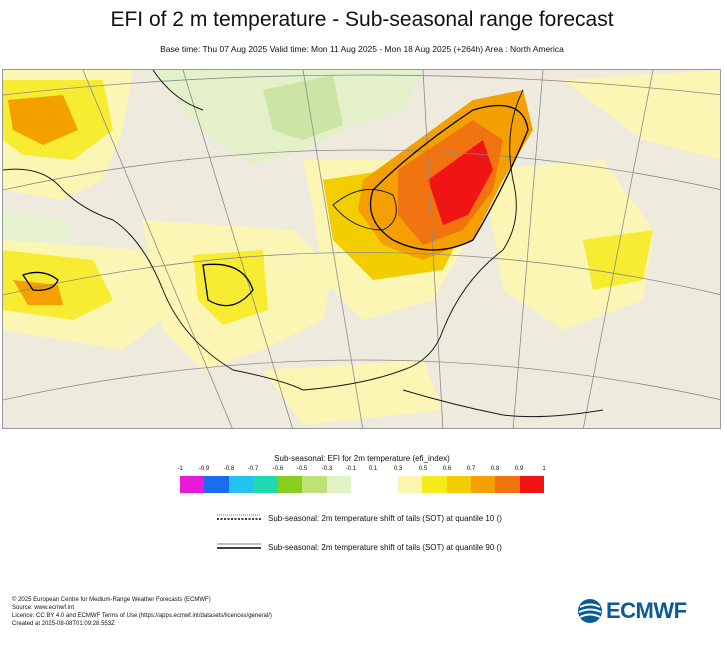 Image resolution: width=724 pixels, height=649 pixels. I want to click on ecmwf-logo-icon, so click(590, 611).